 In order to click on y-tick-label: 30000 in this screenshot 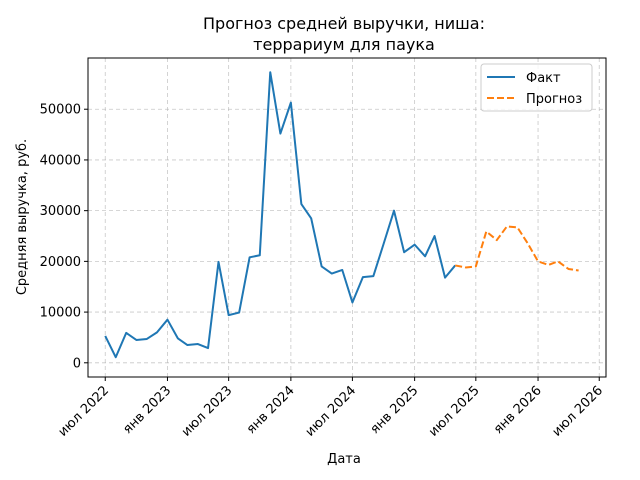, I will do `click(60, 211)`.